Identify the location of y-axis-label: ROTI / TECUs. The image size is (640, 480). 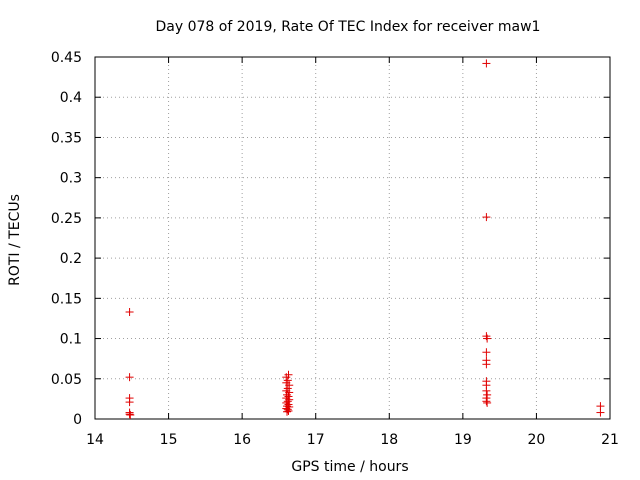
(15, 240).